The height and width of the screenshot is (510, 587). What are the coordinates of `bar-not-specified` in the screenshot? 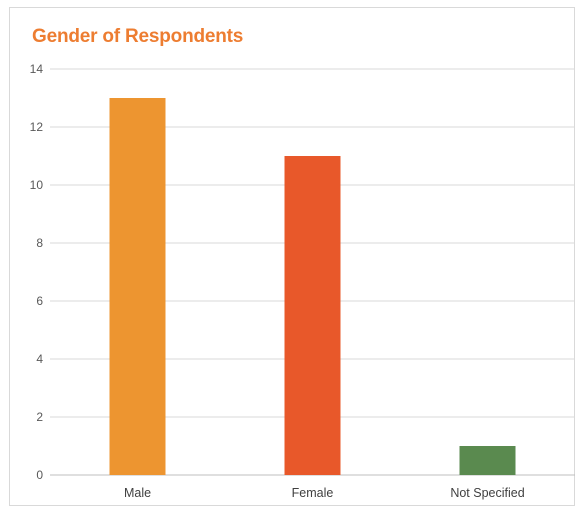 It's located at (487, 460).